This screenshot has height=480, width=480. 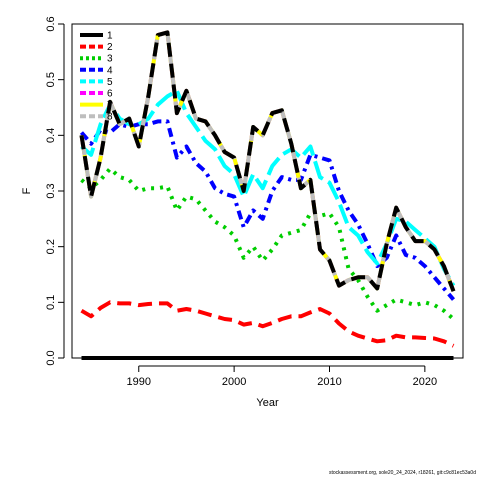 What do you see at coordinates (110, 70) in the screenshot?
I see `legend-label-4: 4` at bounding box center [110, 70].